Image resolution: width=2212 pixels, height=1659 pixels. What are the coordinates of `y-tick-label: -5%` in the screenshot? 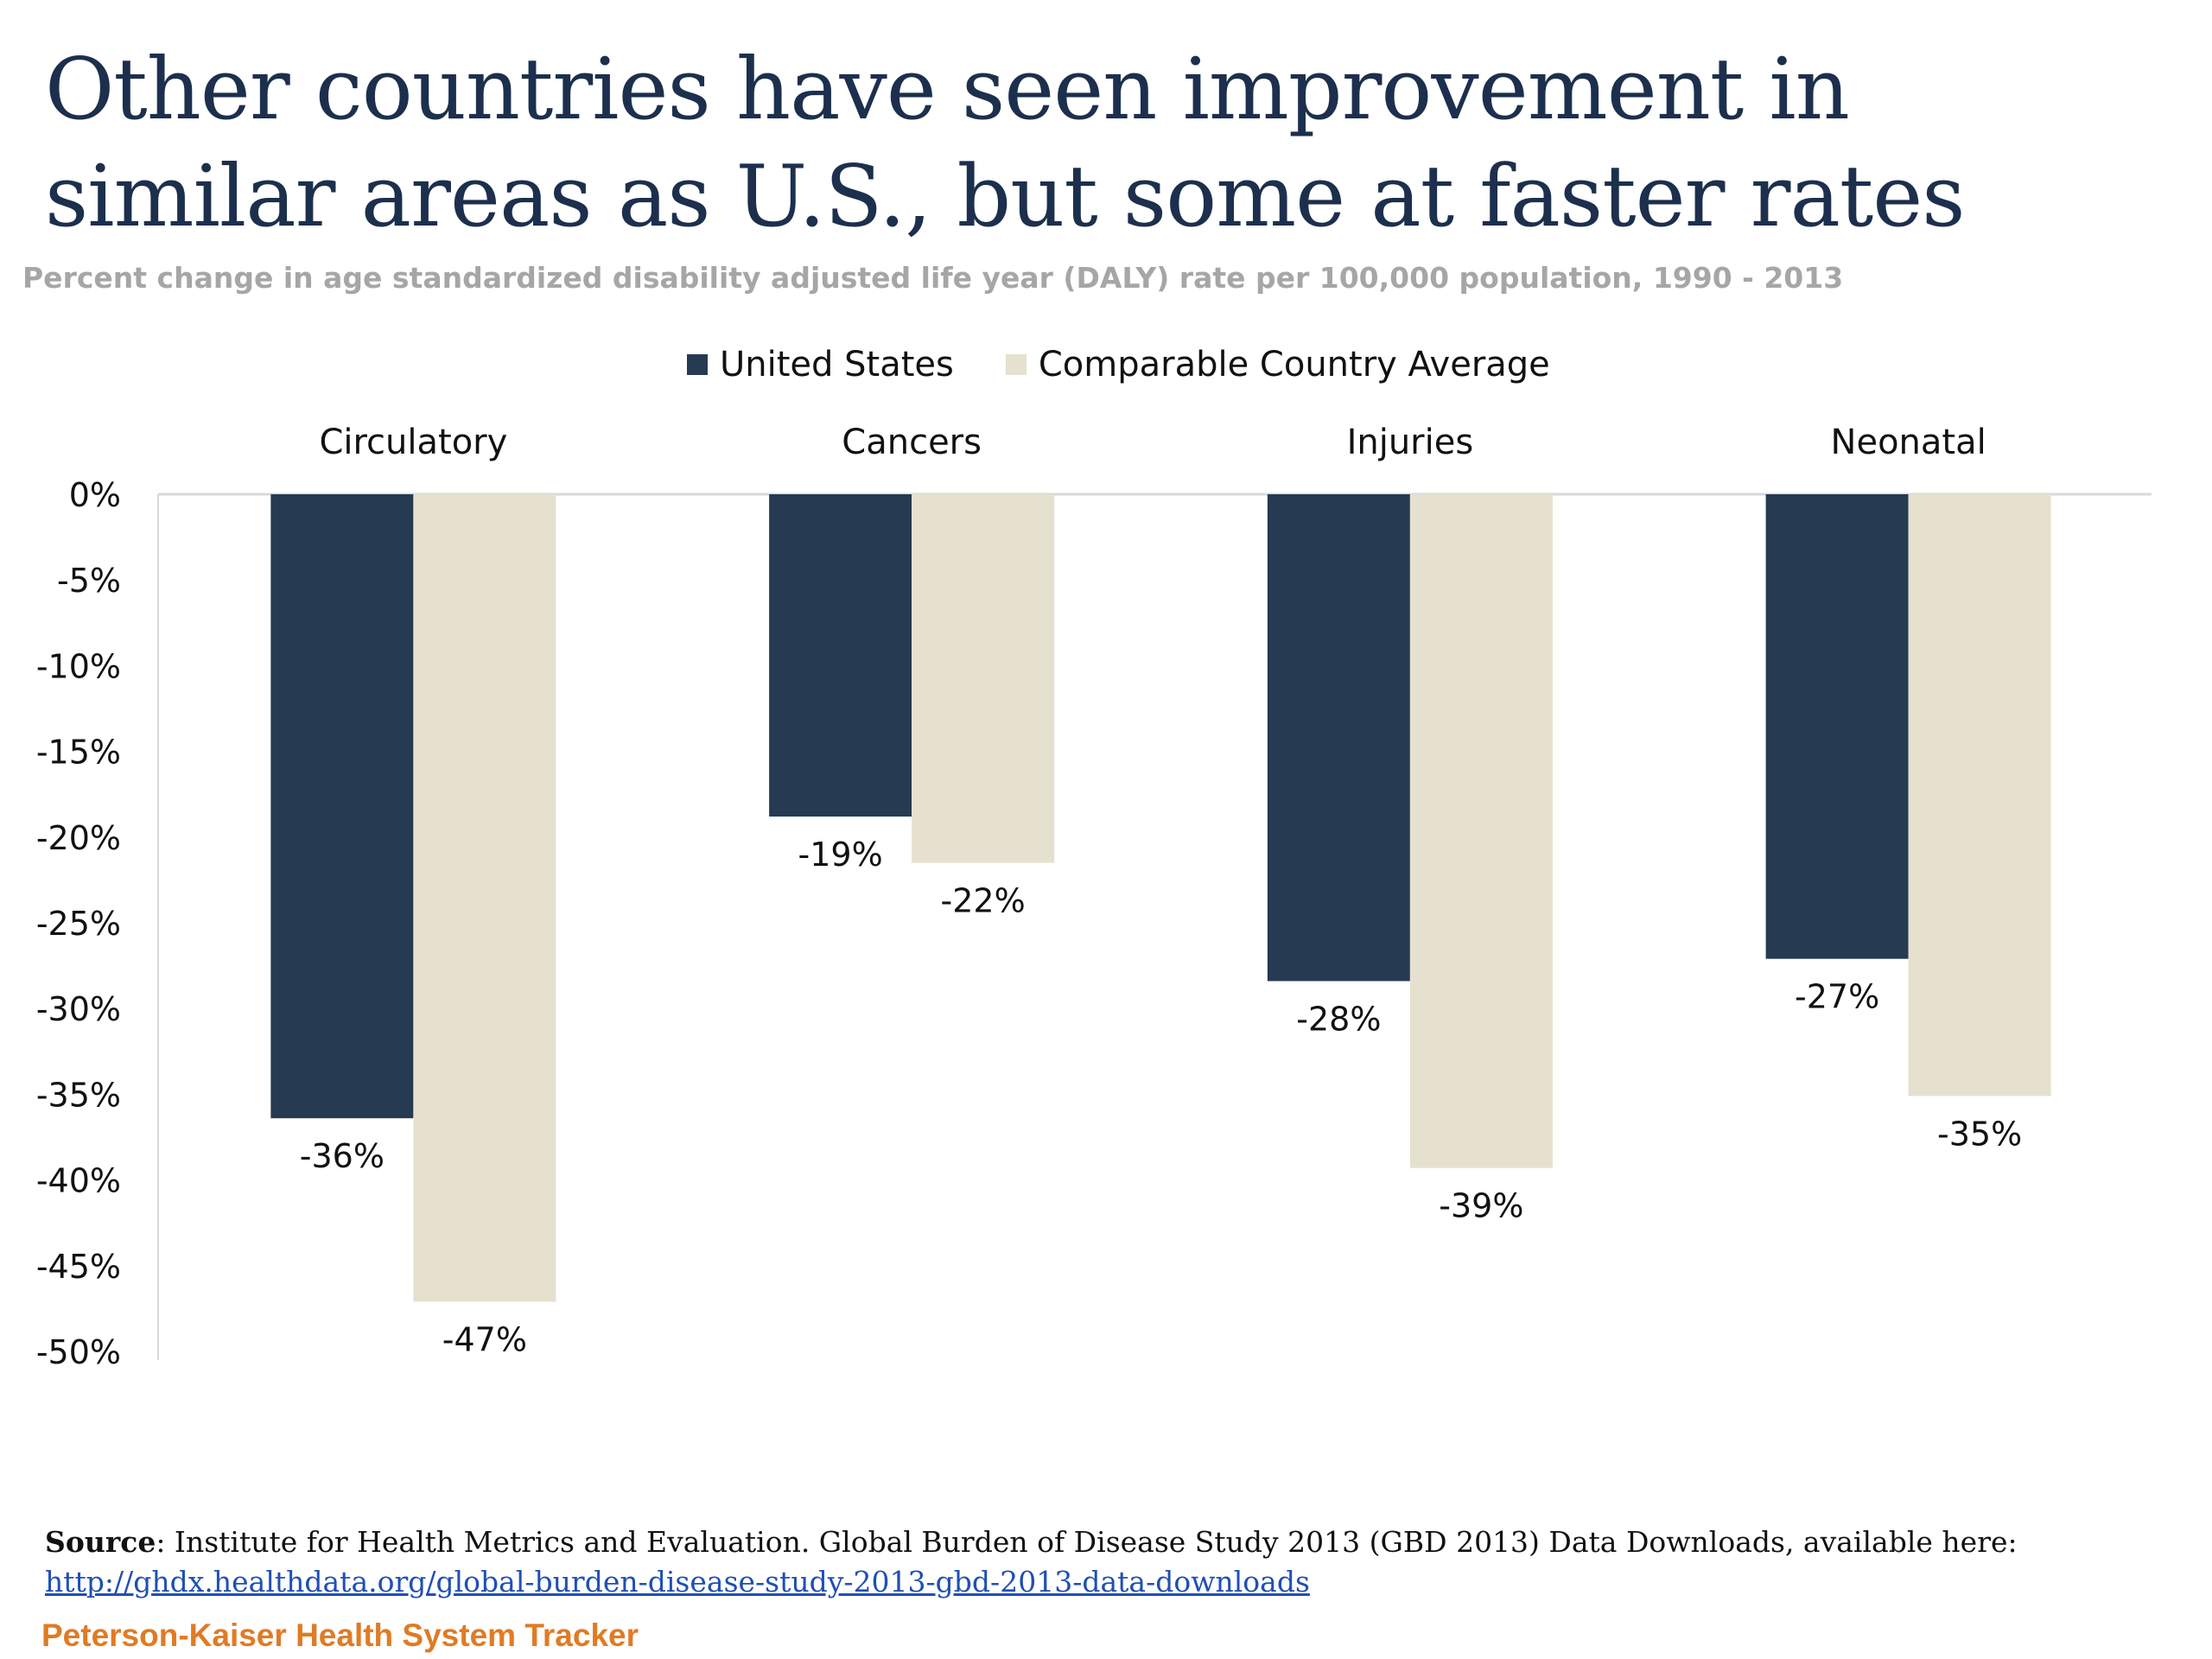 It's located at (89, 581).